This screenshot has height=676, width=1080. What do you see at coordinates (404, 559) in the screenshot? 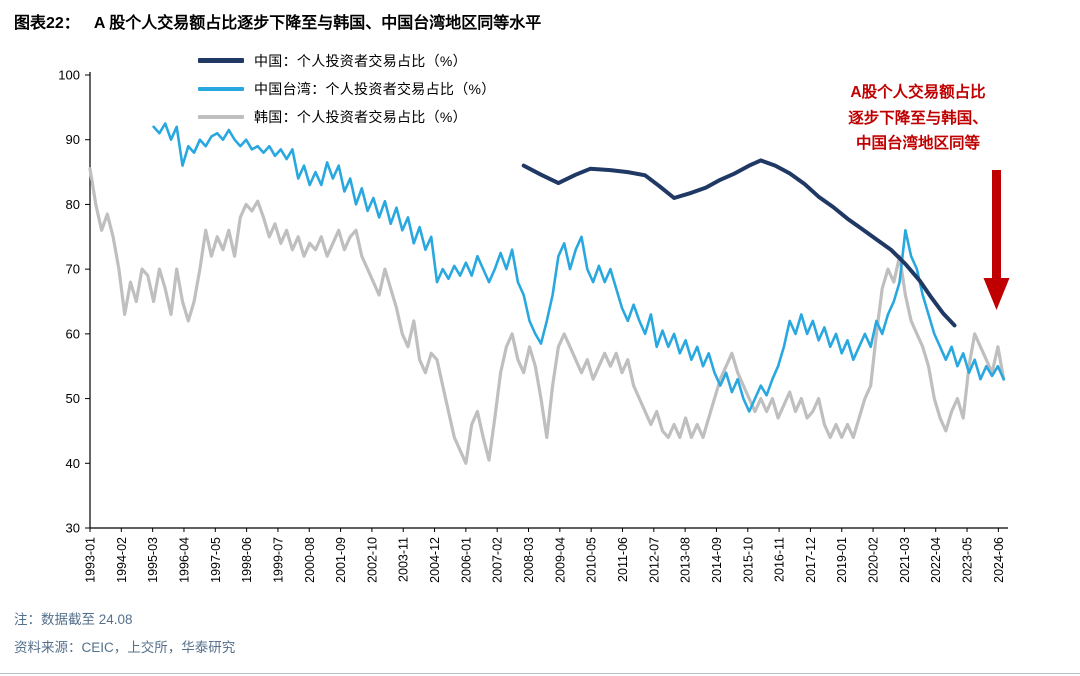
I see `x-tick-label: 2003-11` at bounding box center [404, 559].